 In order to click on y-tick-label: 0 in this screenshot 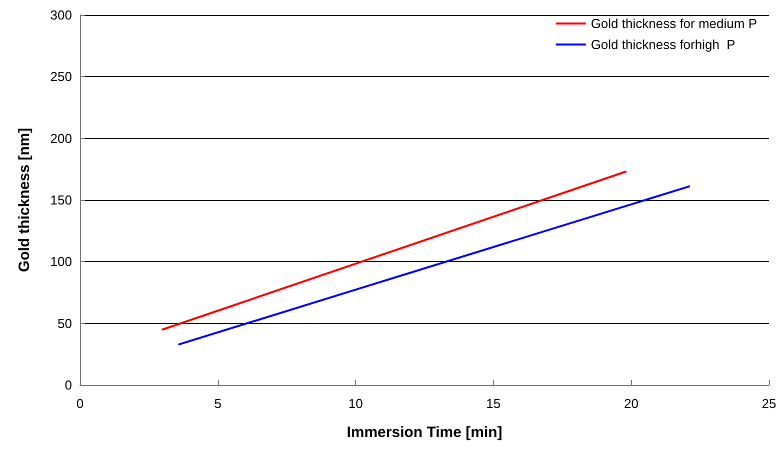, I will do `click(68, 385)`.